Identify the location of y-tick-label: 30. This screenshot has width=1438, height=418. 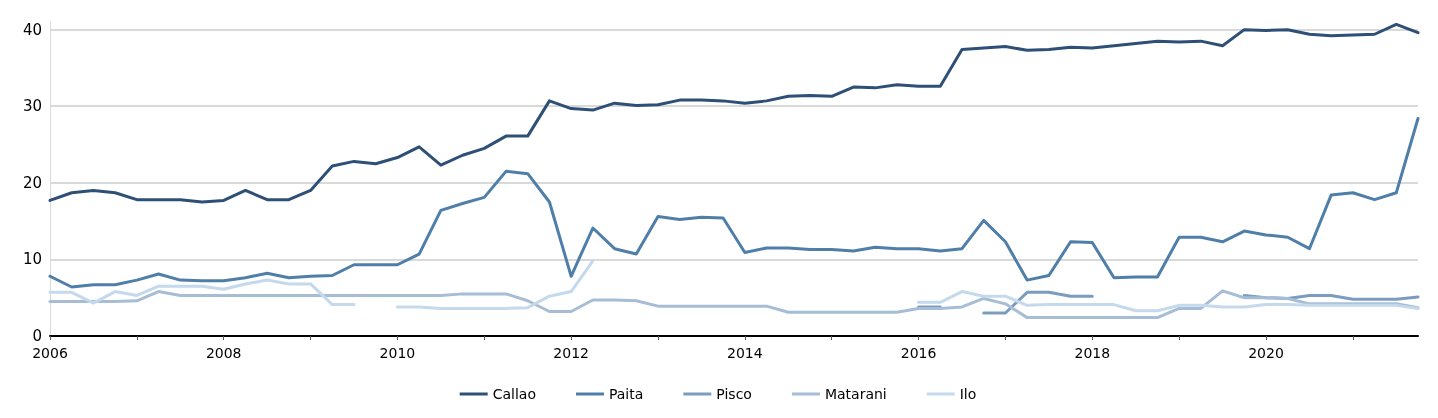
(32, 106).